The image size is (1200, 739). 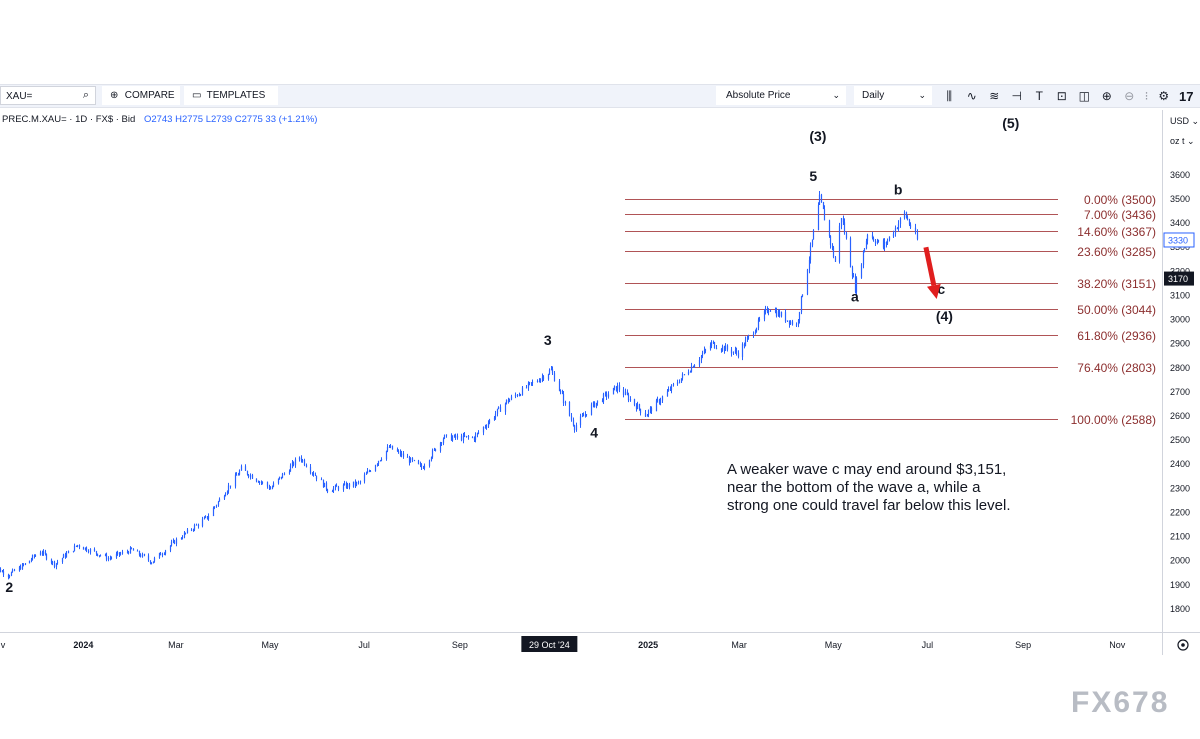 What do you see at coordinates (739, 645) in the screenshot?
I see `x-tick-label: Mar` at bounding box center [739, 645].